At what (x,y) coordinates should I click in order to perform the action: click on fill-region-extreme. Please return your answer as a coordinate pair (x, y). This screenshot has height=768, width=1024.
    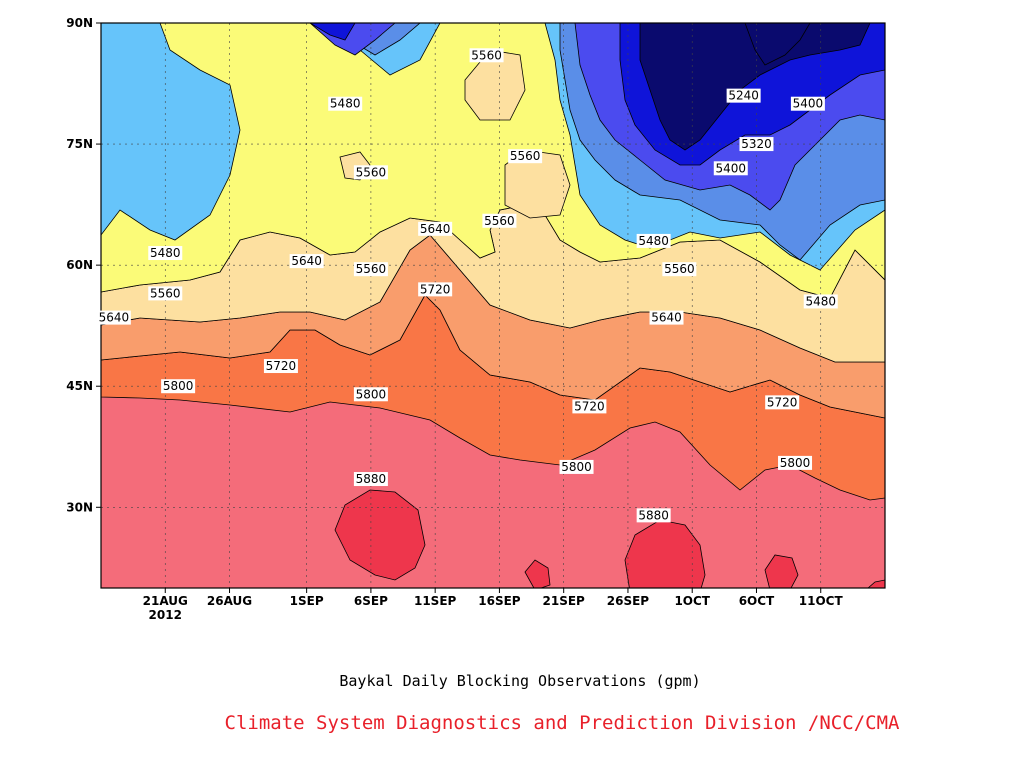
    Looking at the image, I should click on (380, 535).